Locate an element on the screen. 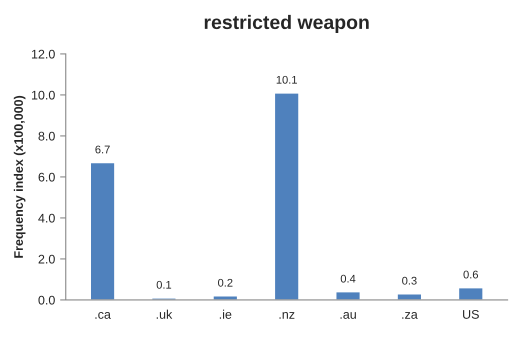  data-label: 0.2 is located at coordinates (225, 282).